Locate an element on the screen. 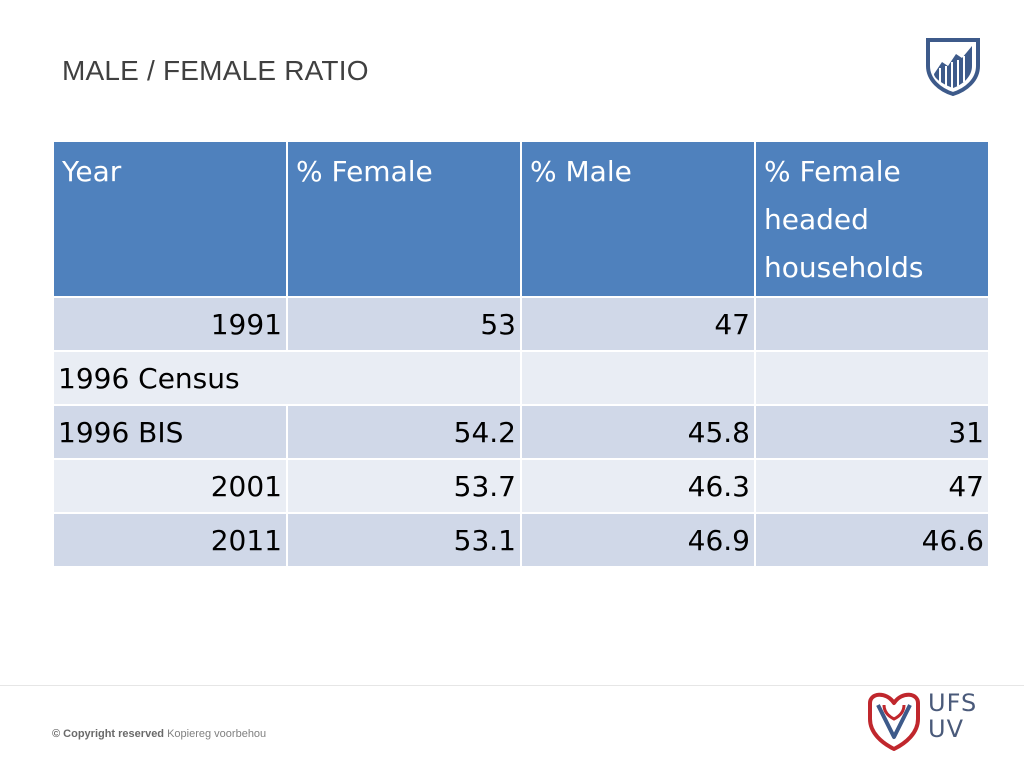 The image size is (1024, 768). cell-year: 1991 is located at coordinates (170, 324).